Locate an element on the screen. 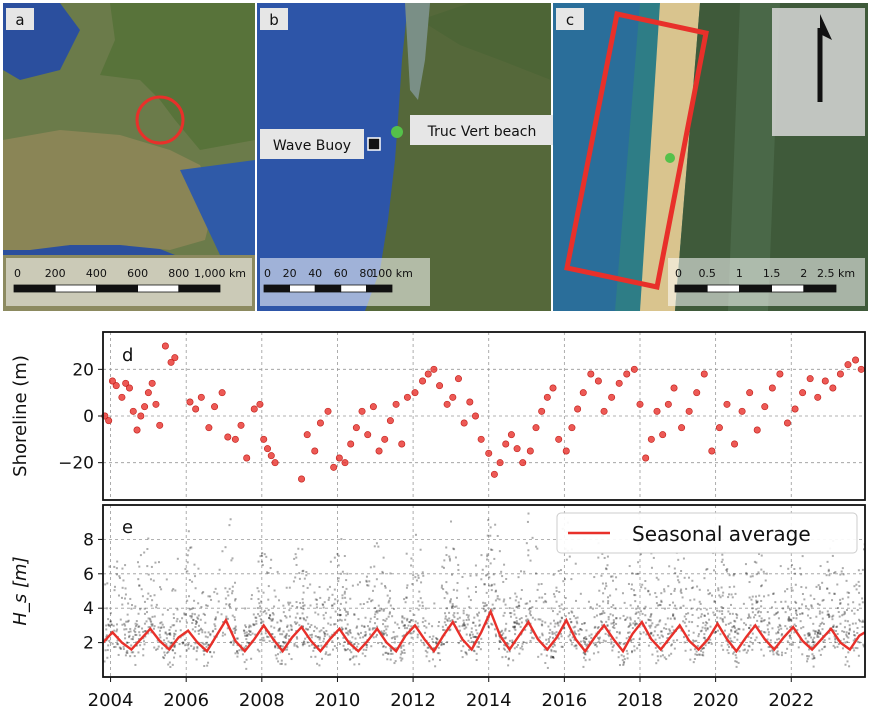 Image resolution: width=871 pixels, height=714 pixels. shoreline-point is located at coordinates (634, 369).